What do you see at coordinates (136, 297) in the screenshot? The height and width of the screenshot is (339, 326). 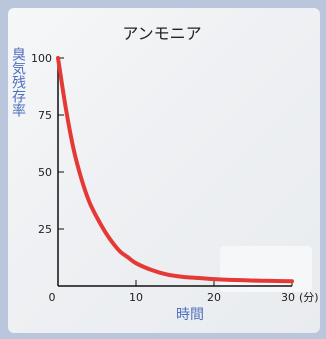 I see `x-tick-label-10: 10` at bounding box center [136, 297].